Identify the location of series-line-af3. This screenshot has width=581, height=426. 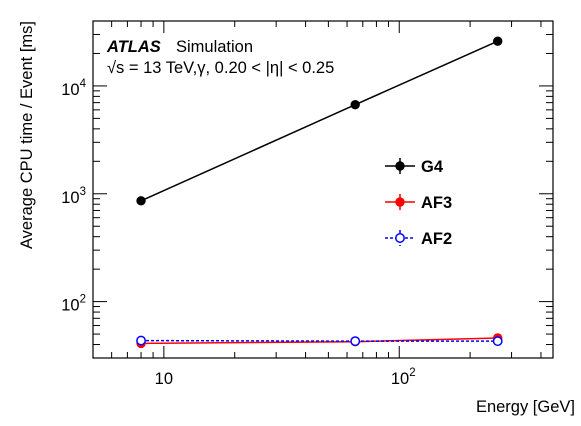
(319, 341).